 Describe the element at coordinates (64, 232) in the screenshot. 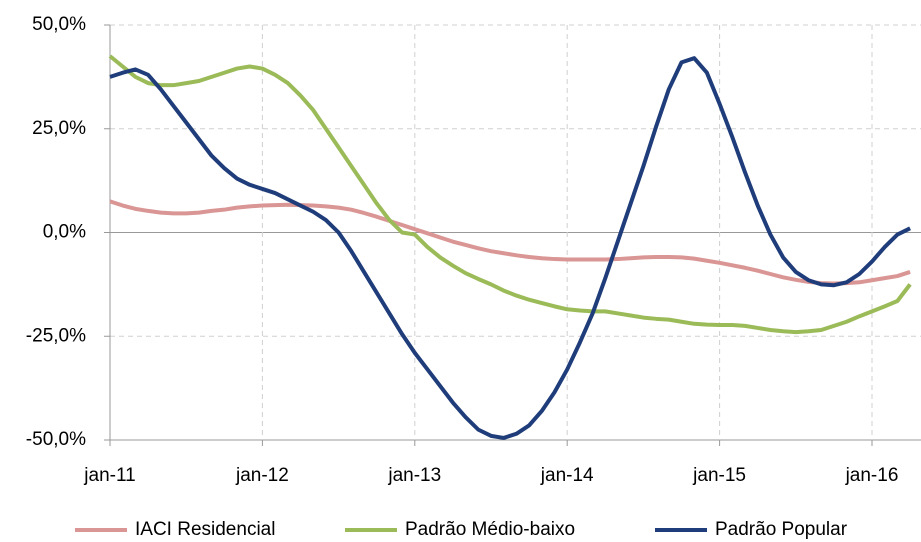

I see `y-tick-label: 0,0%` at that location.